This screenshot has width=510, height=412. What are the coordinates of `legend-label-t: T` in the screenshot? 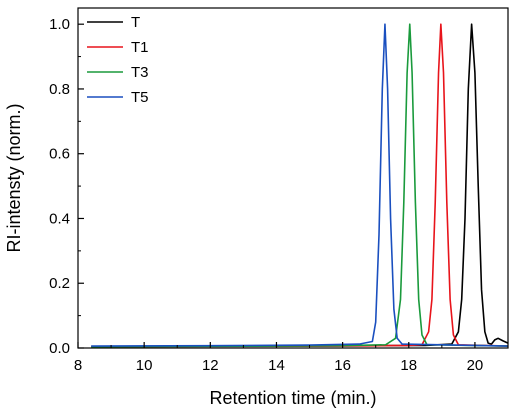 It's located at (135, 22).